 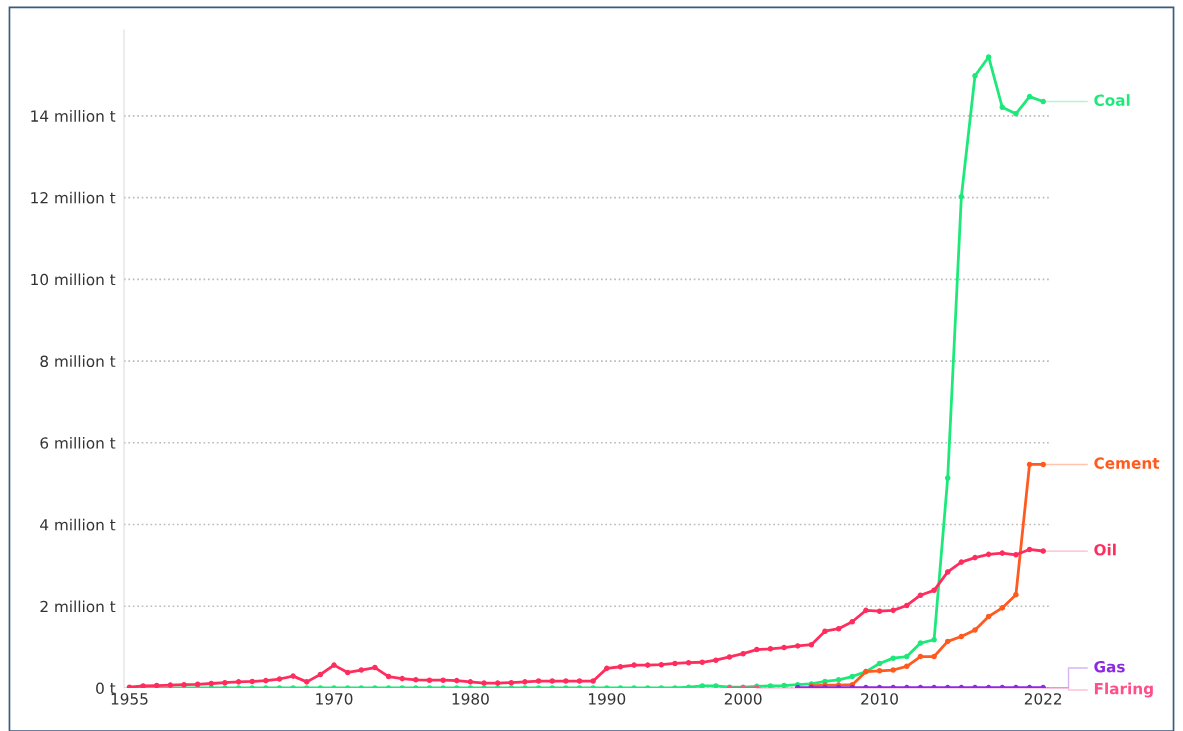 I want to click on x-tick-label: 1955, so click(x=129, y=699).